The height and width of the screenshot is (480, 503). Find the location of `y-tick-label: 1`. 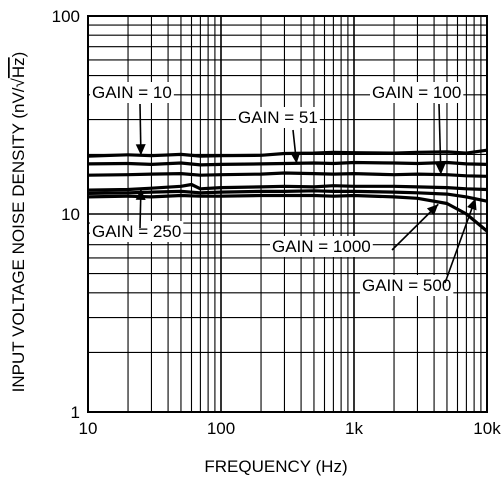

y-tick-label: 1 is located at coordinates (75, 412).